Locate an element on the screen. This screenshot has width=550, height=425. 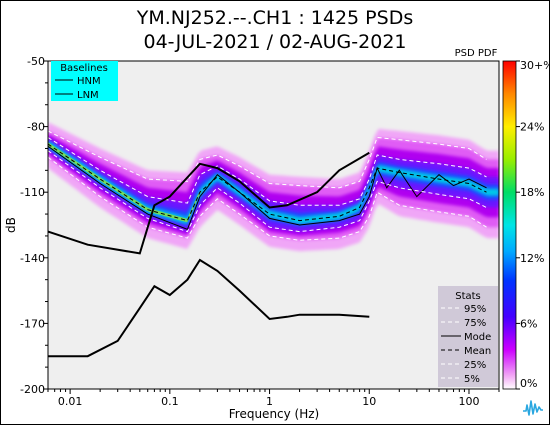
y-tick-label: -140 is located at coordinates (32, 258).